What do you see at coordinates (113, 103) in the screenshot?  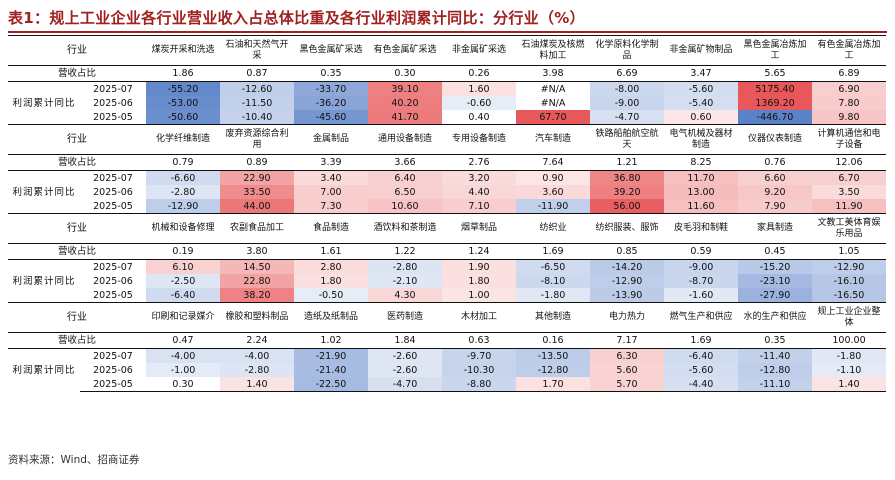 I see `month-label: 2025-06` at bounding box center [113, 103].